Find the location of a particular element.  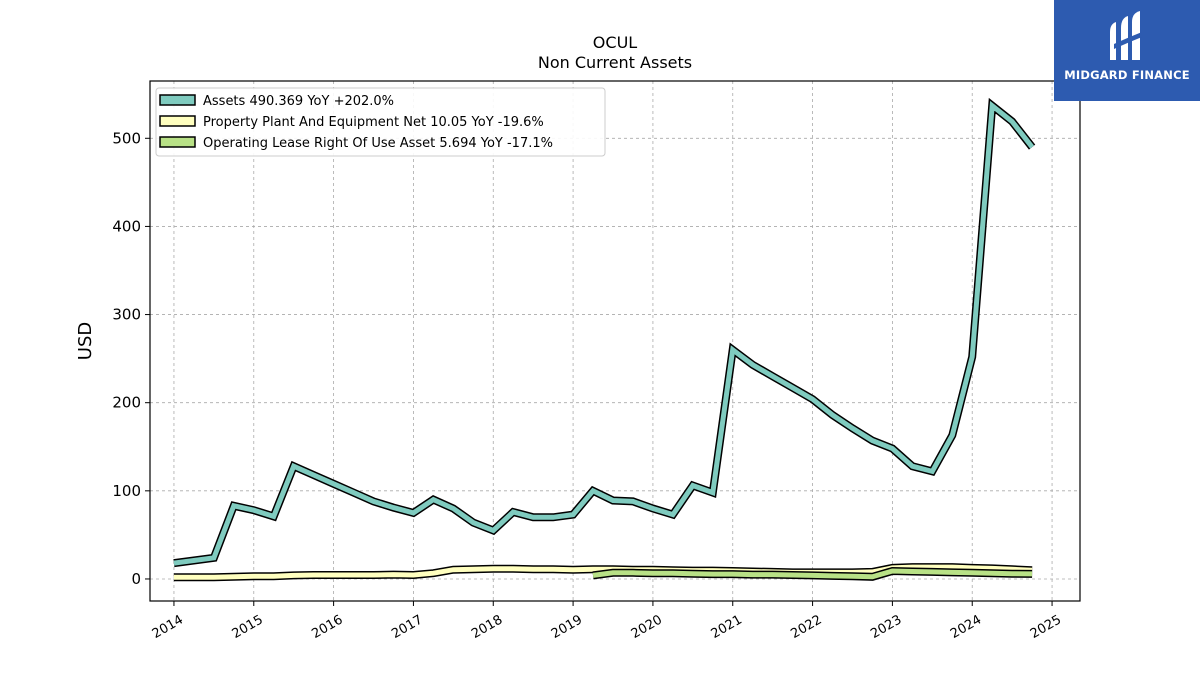

legend-box is located at coordinates (380, 122).